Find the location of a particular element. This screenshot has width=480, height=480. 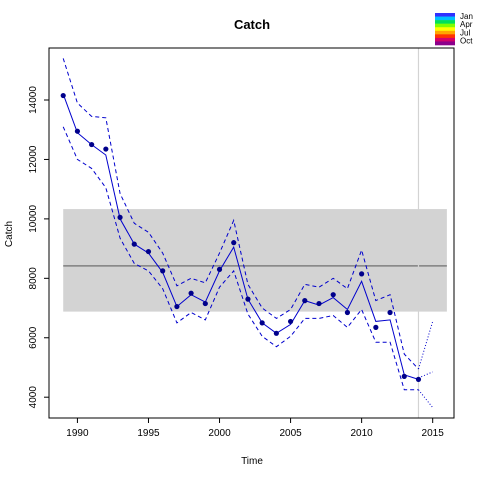

x-tick-label: 2005 is located at coordinates (290, 433).